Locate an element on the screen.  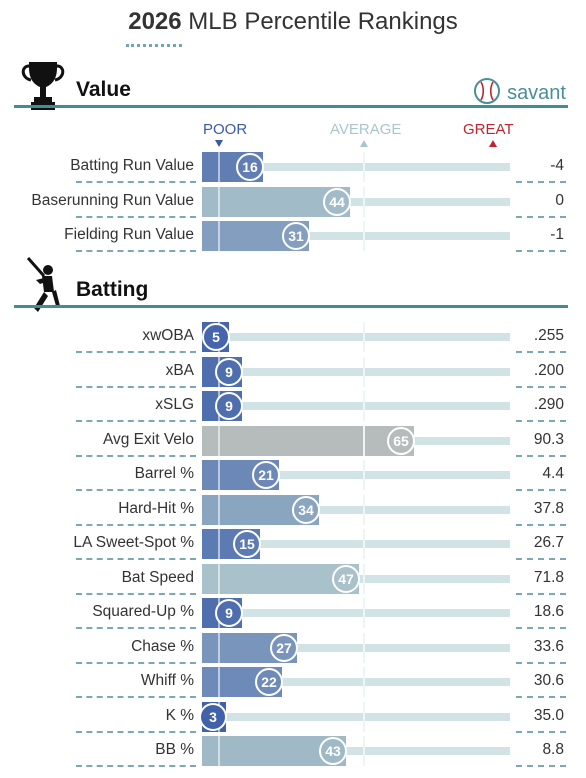
page-title: 2026 MLB Percentile Rankings is located at coordinates (293, 22).